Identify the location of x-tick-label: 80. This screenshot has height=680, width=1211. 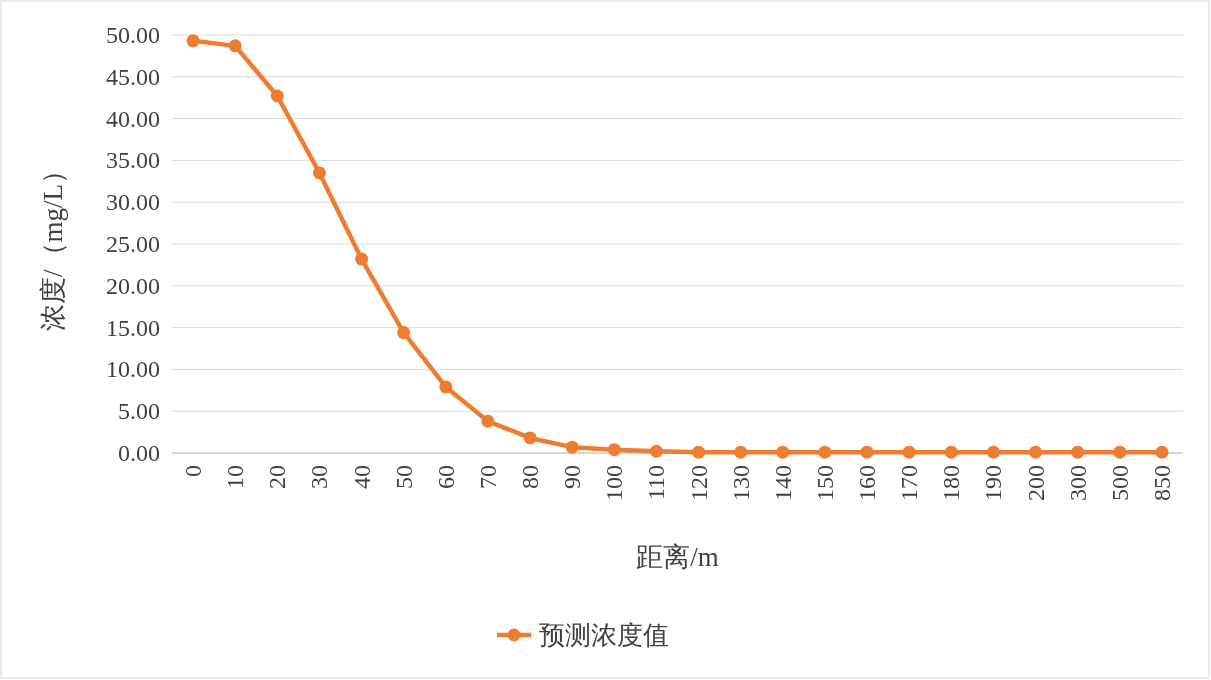
(530, 477).